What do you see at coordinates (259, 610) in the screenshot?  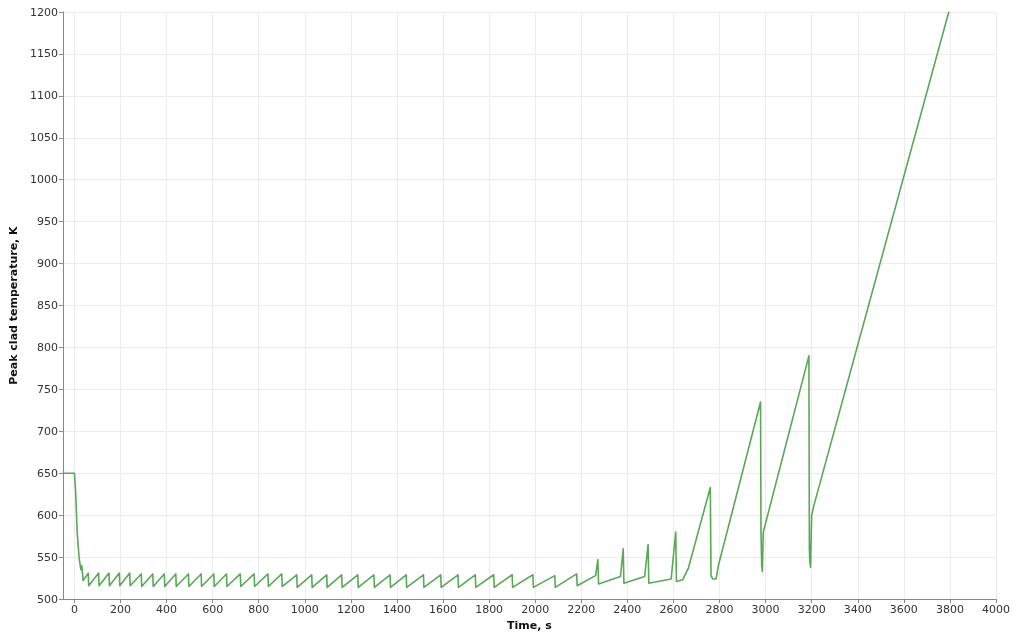 I see `x-tick-label: 800` at bounding box center [259, 610].